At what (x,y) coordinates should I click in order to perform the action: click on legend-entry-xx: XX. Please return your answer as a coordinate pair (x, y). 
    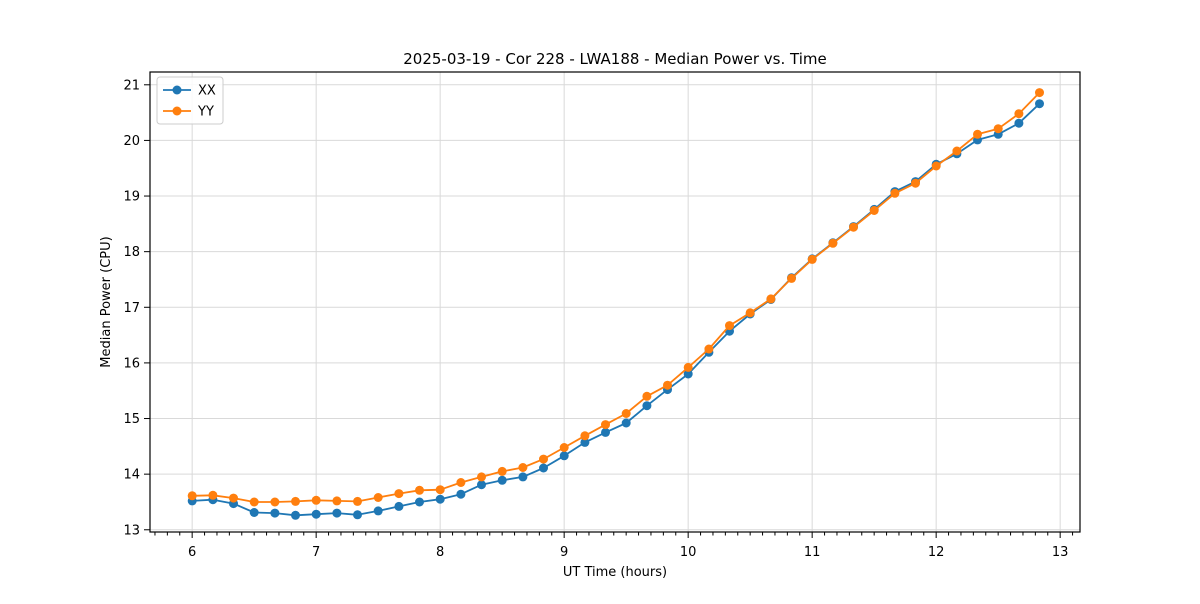
    Looking at the image, I should click on (189, 91).